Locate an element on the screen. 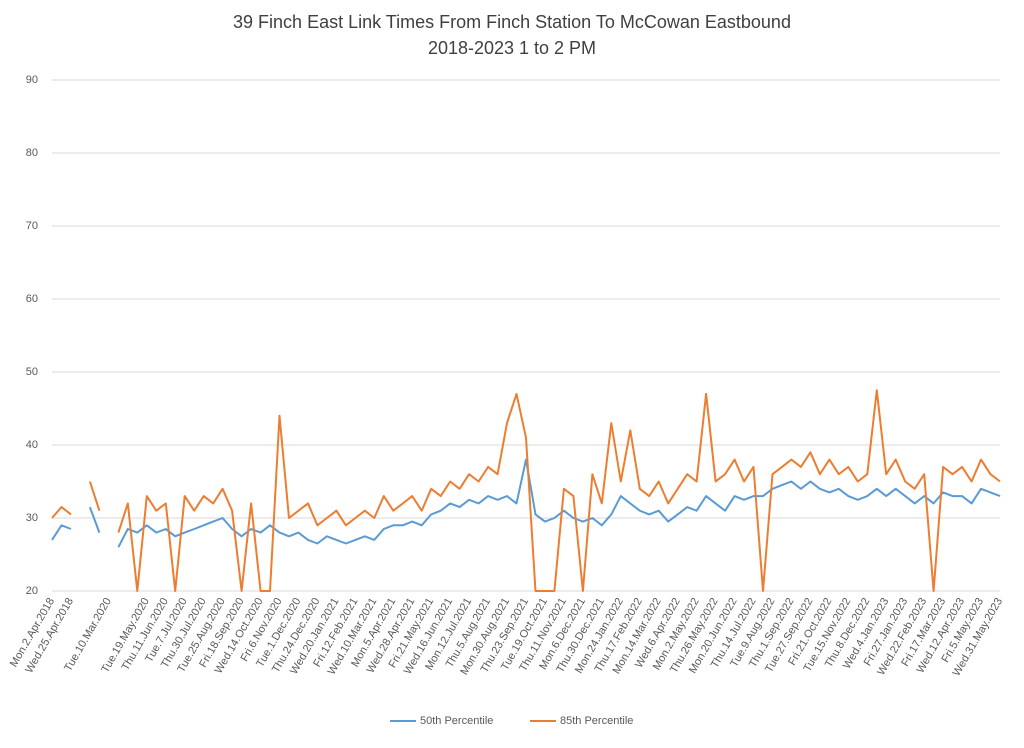 The height and width of the screenshot is (748, 1024). chart-subtitle: 2018-2023 1 to 2 PM is located at coordinates (512, 48).